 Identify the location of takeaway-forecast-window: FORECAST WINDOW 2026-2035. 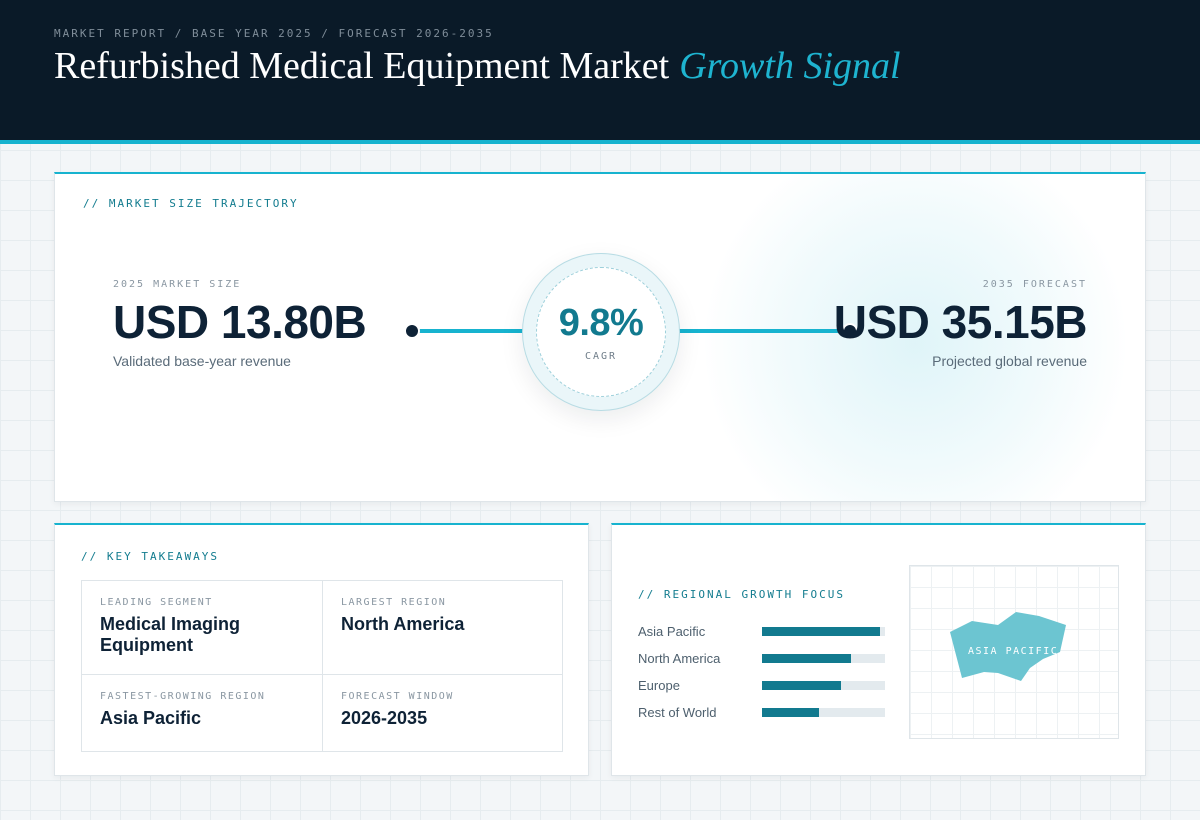
(442, 712).